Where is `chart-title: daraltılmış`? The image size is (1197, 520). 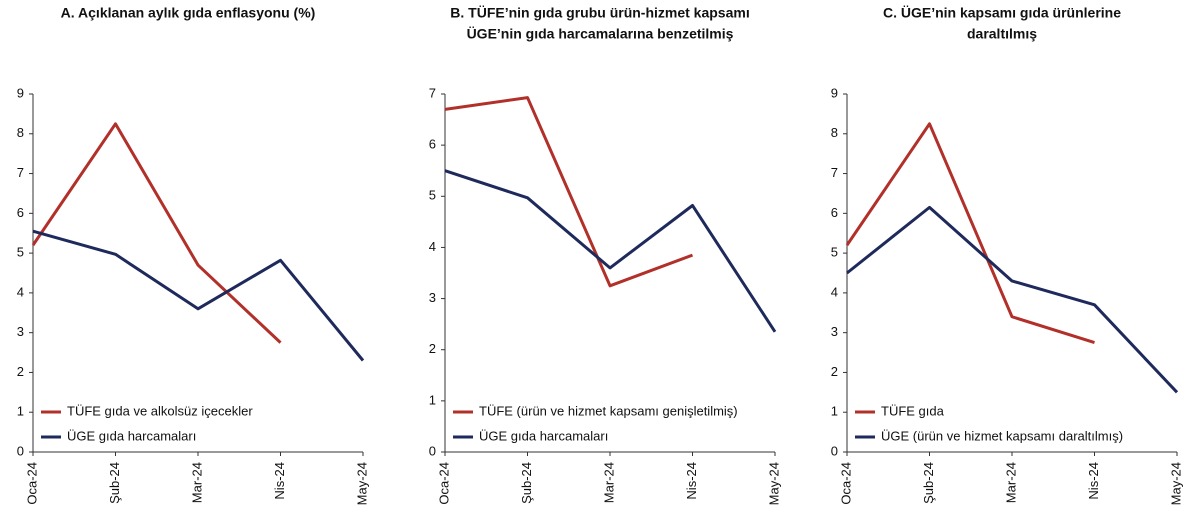
chart-title: daraltılmış is located at coordinates (1002, 34).